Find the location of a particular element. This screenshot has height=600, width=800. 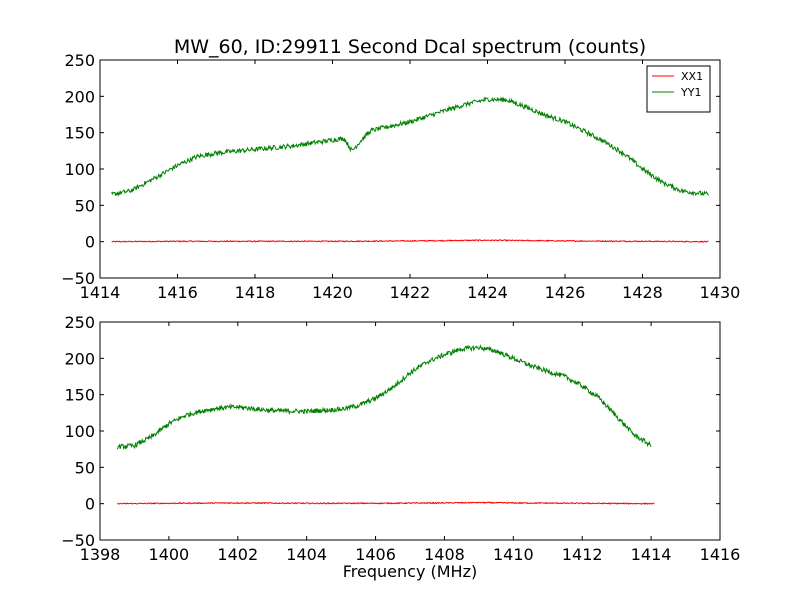

x-tick-label: 1430 is located at coordinates (720, 292).